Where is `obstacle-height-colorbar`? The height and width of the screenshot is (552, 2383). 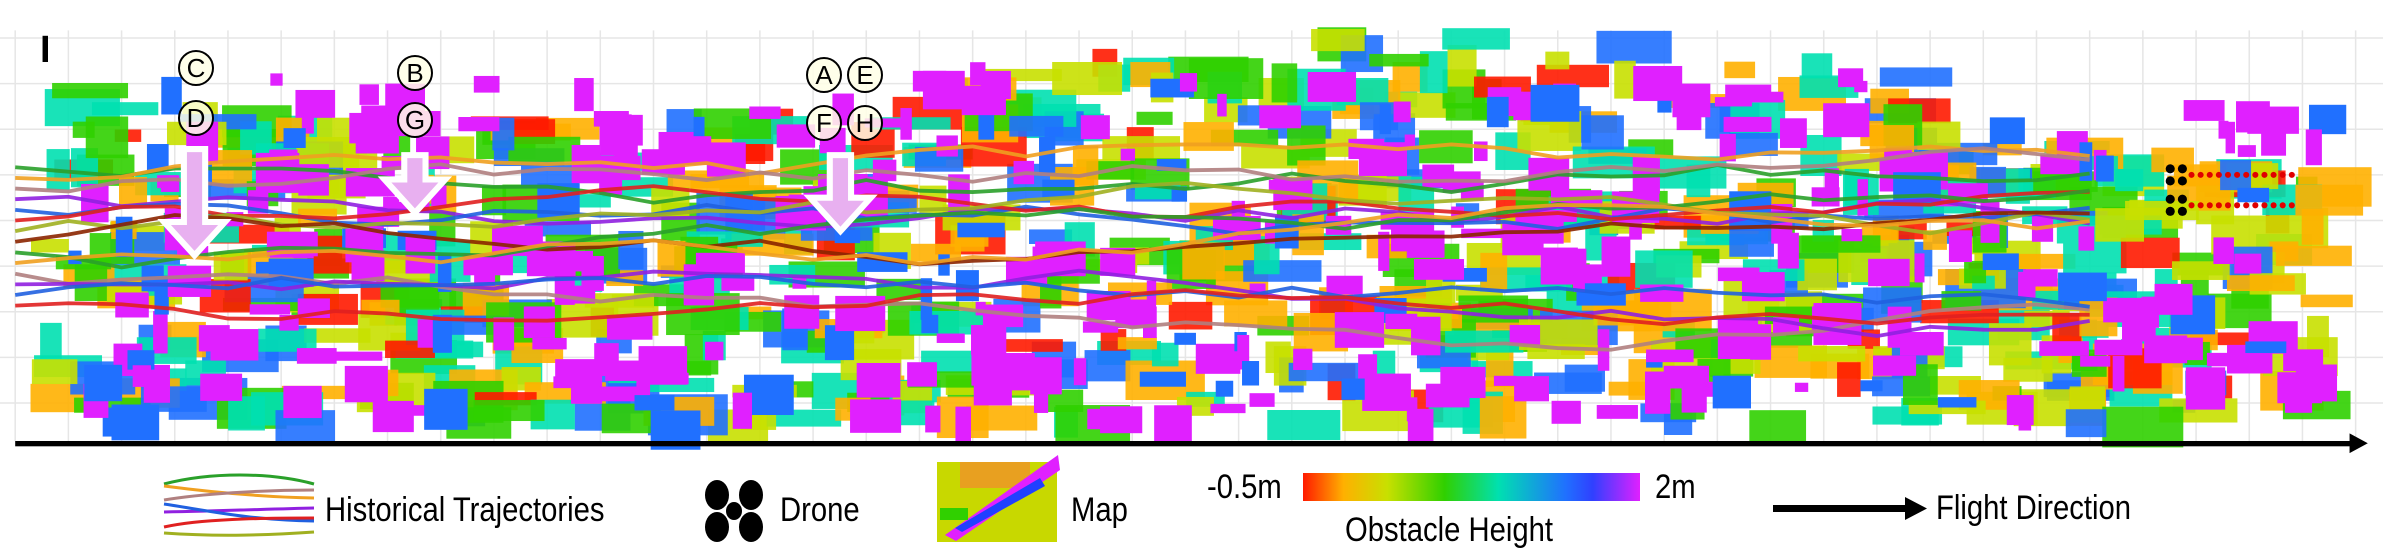 obstacle-height-colorbar is located at coordinates (1471, 487).